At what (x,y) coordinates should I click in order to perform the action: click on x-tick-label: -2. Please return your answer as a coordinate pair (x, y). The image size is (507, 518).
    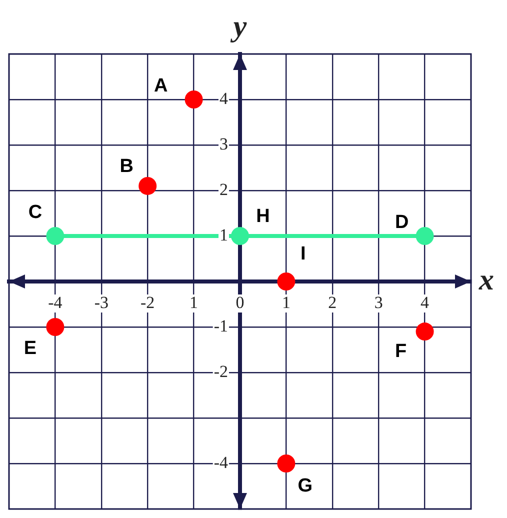
    Looking at the image, I should click on (147, 302).